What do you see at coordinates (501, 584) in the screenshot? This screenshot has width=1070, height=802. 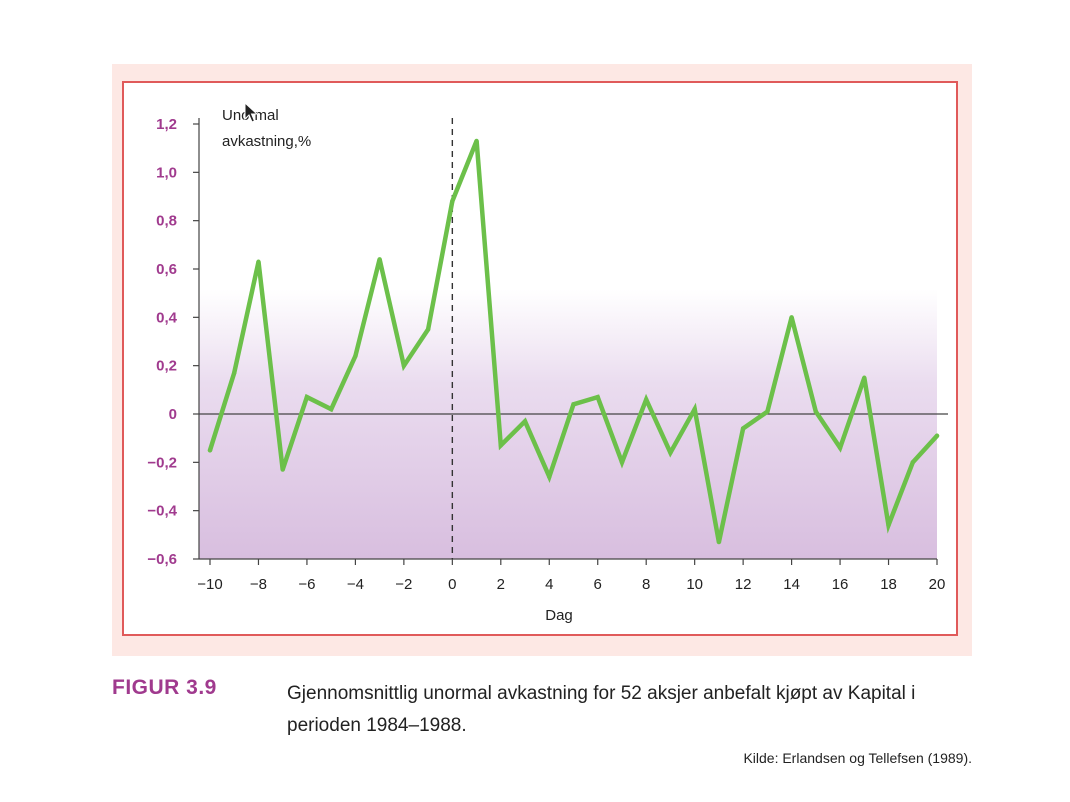 I see `x-tick-label: 2` at bounding box center [501, 584].